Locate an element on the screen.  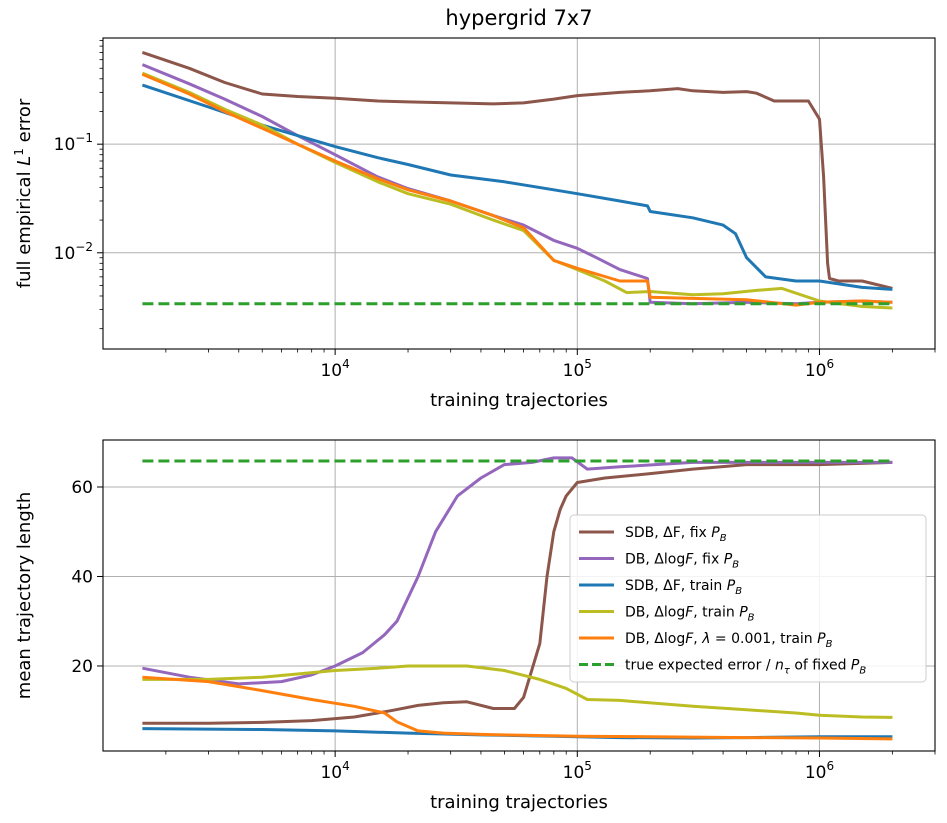
legend-label-true_len: true expected error / nτ​ of fixed PB​ is located at coordinates (745, 667).